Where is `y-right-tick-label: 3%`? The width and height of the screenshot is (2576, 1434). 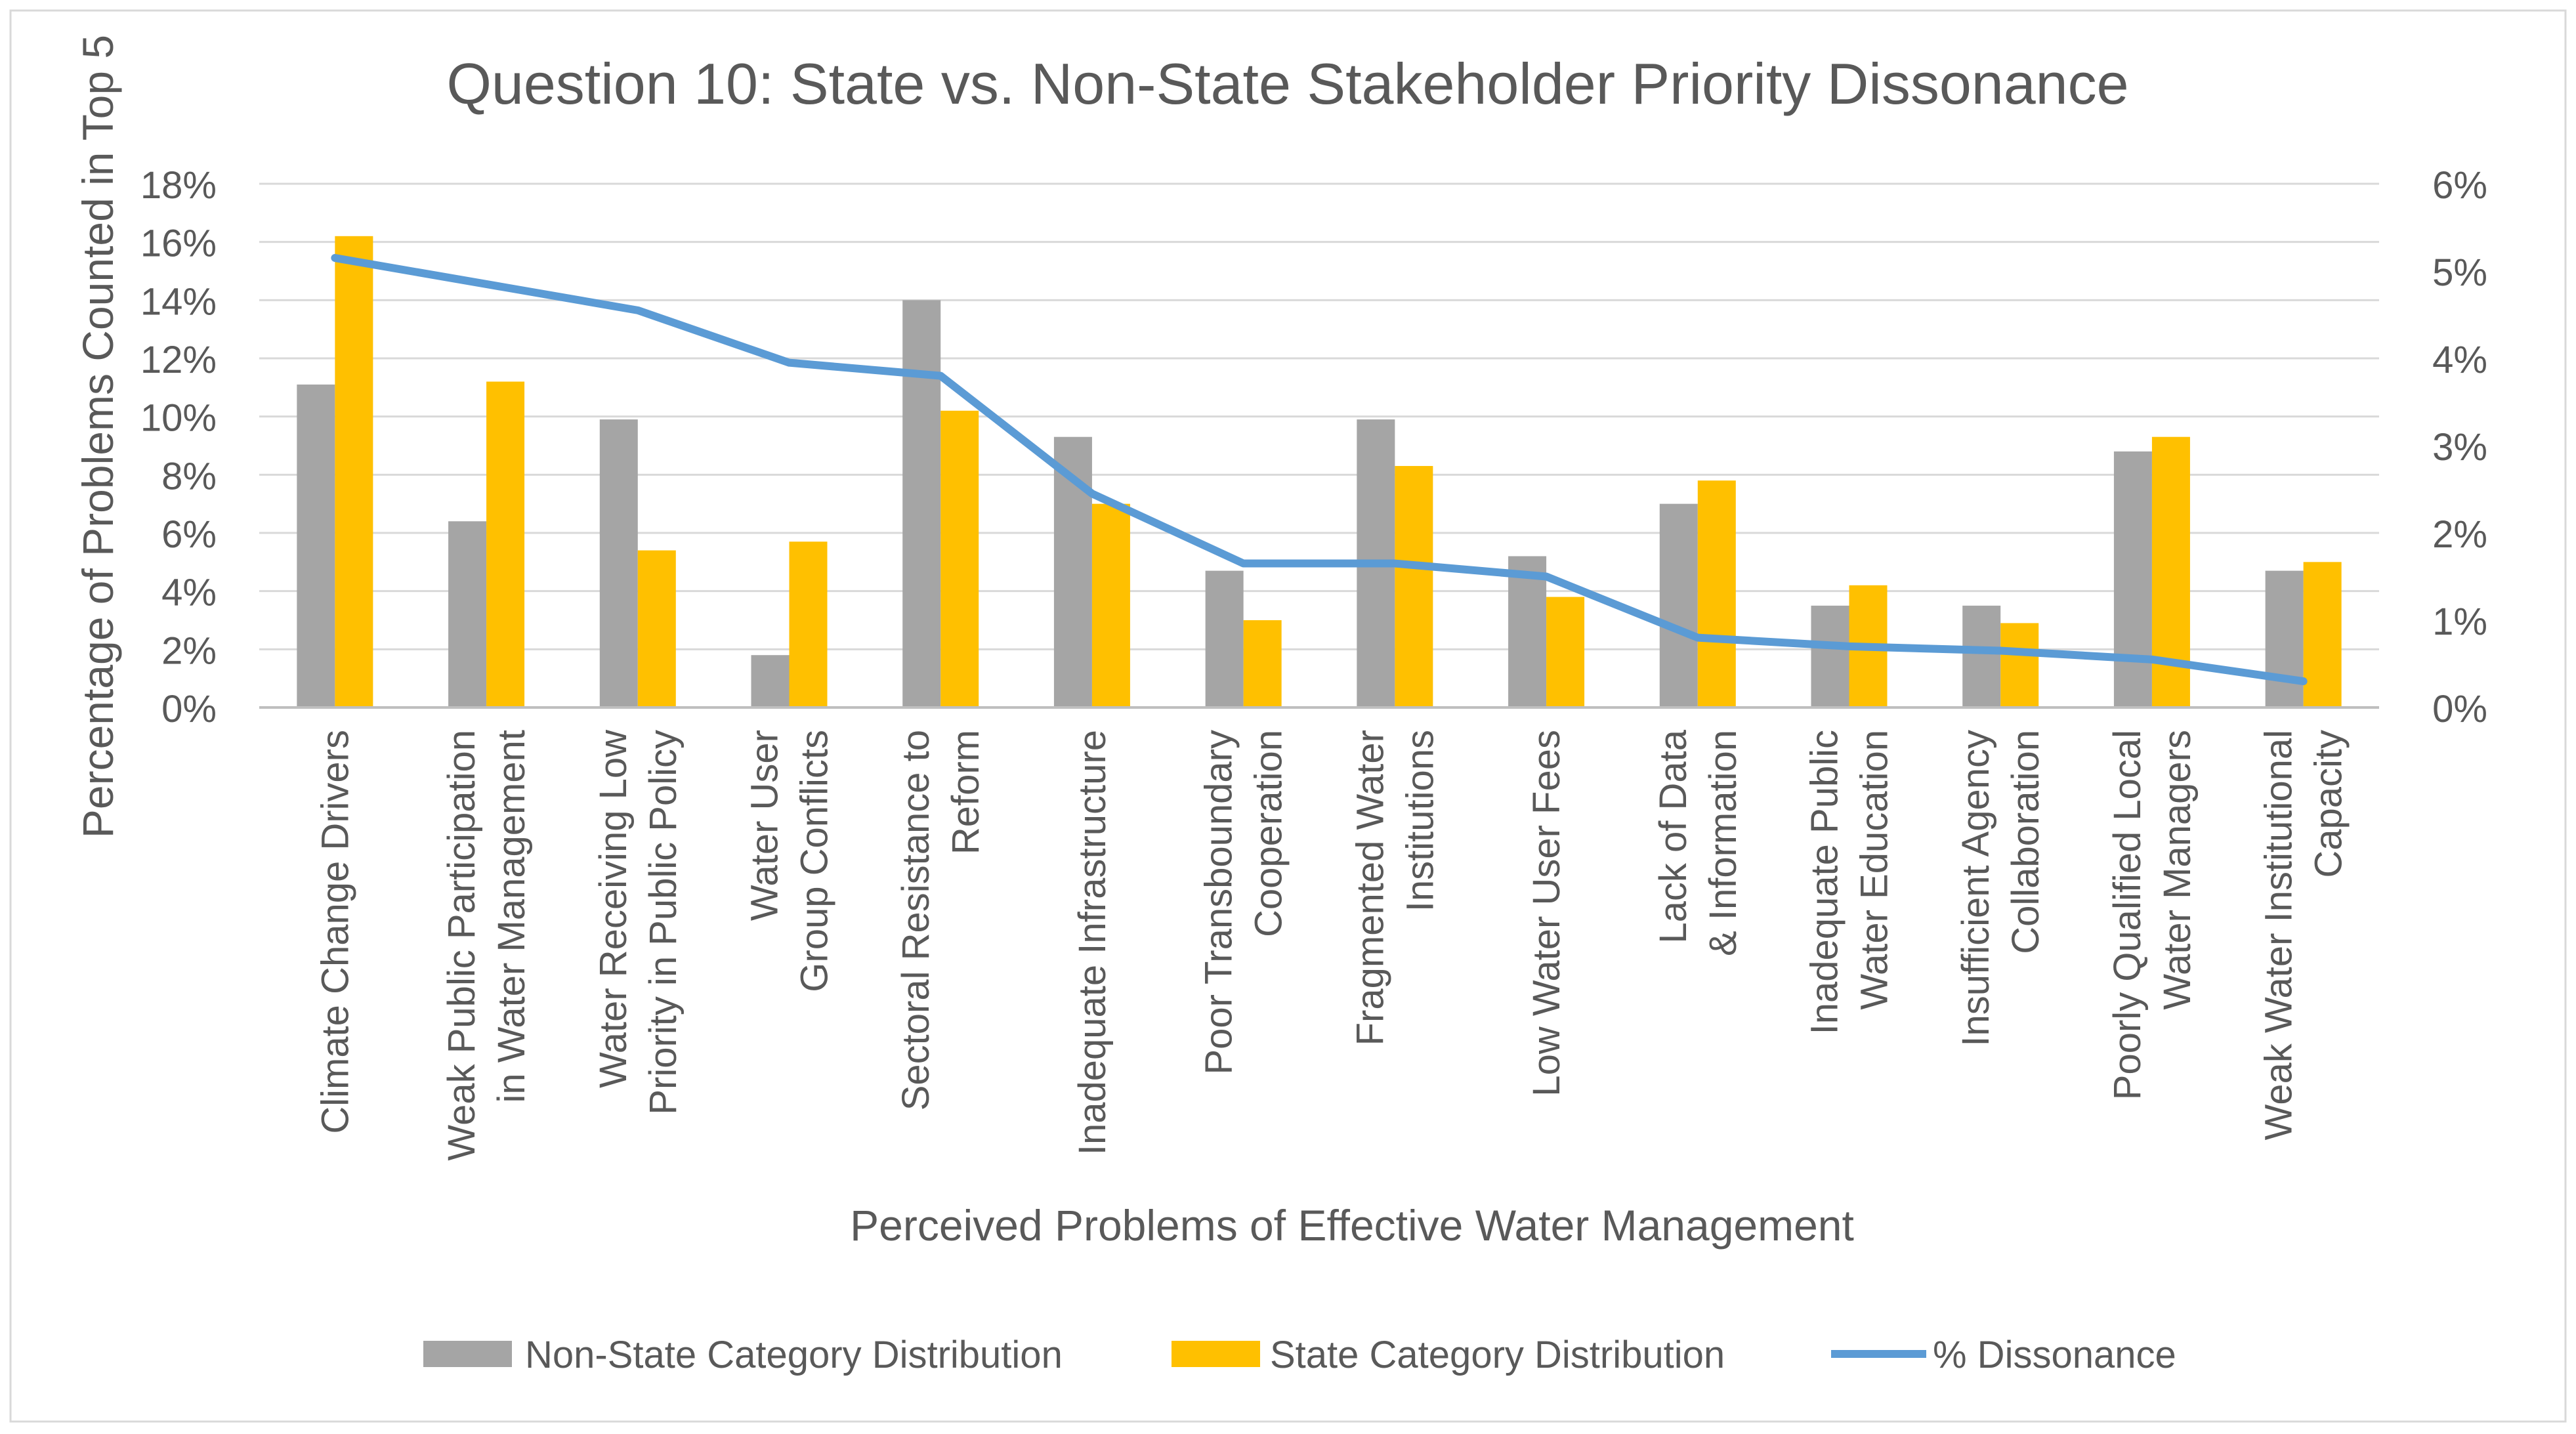 y-right-tick-label: 3% is located at coordinates (2459, 447).